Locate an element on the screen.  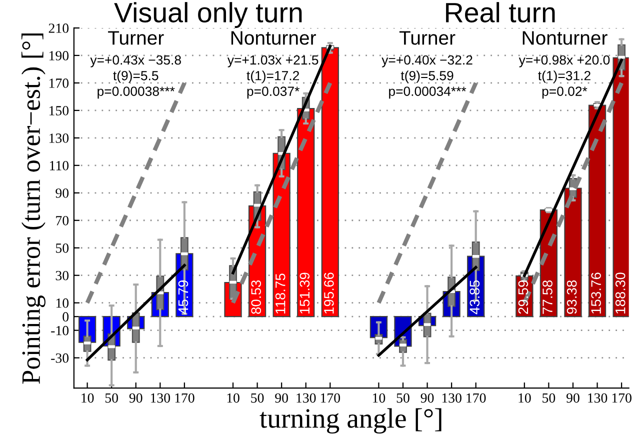
data-label: 195.66 is located at coordinates (329, 293).